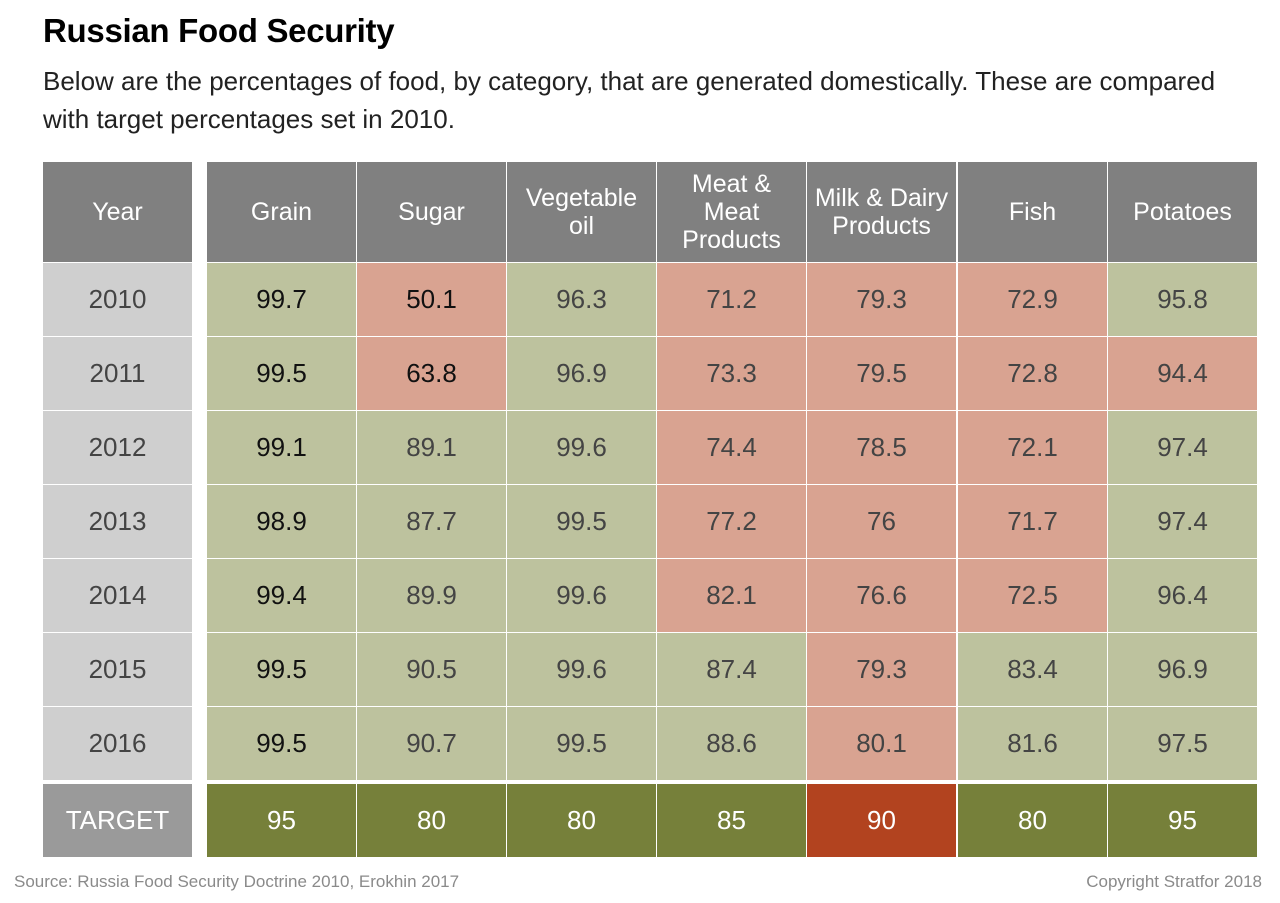  What do you see at coordinates (431, 212) in the screenshot?
I see `column-header: Sugar` at bounding box center [431, 212].